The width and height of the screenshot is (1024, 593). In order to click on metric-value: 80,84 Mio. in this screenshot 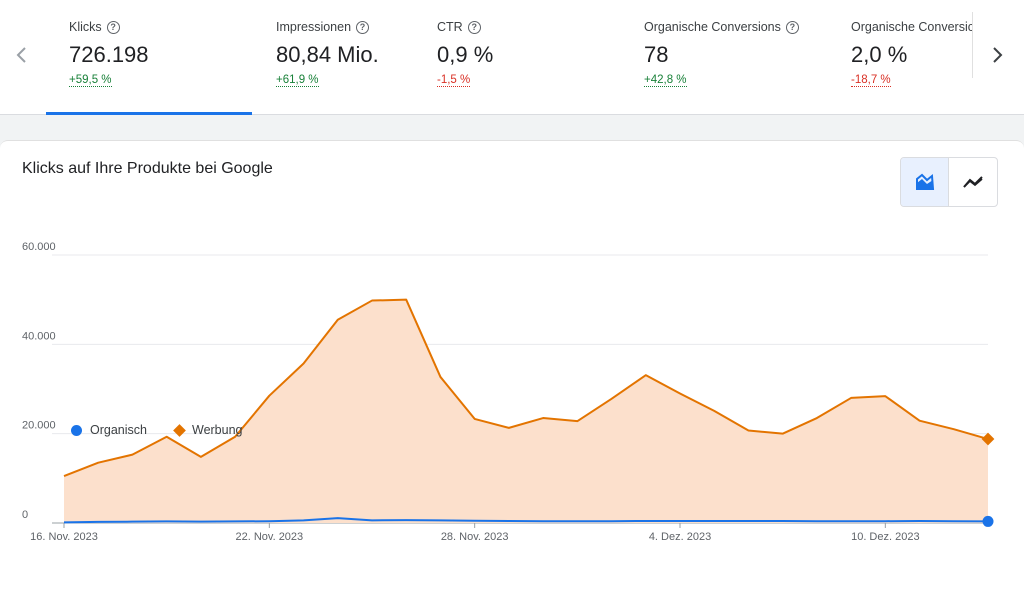, I will do `click(327, 54)`.